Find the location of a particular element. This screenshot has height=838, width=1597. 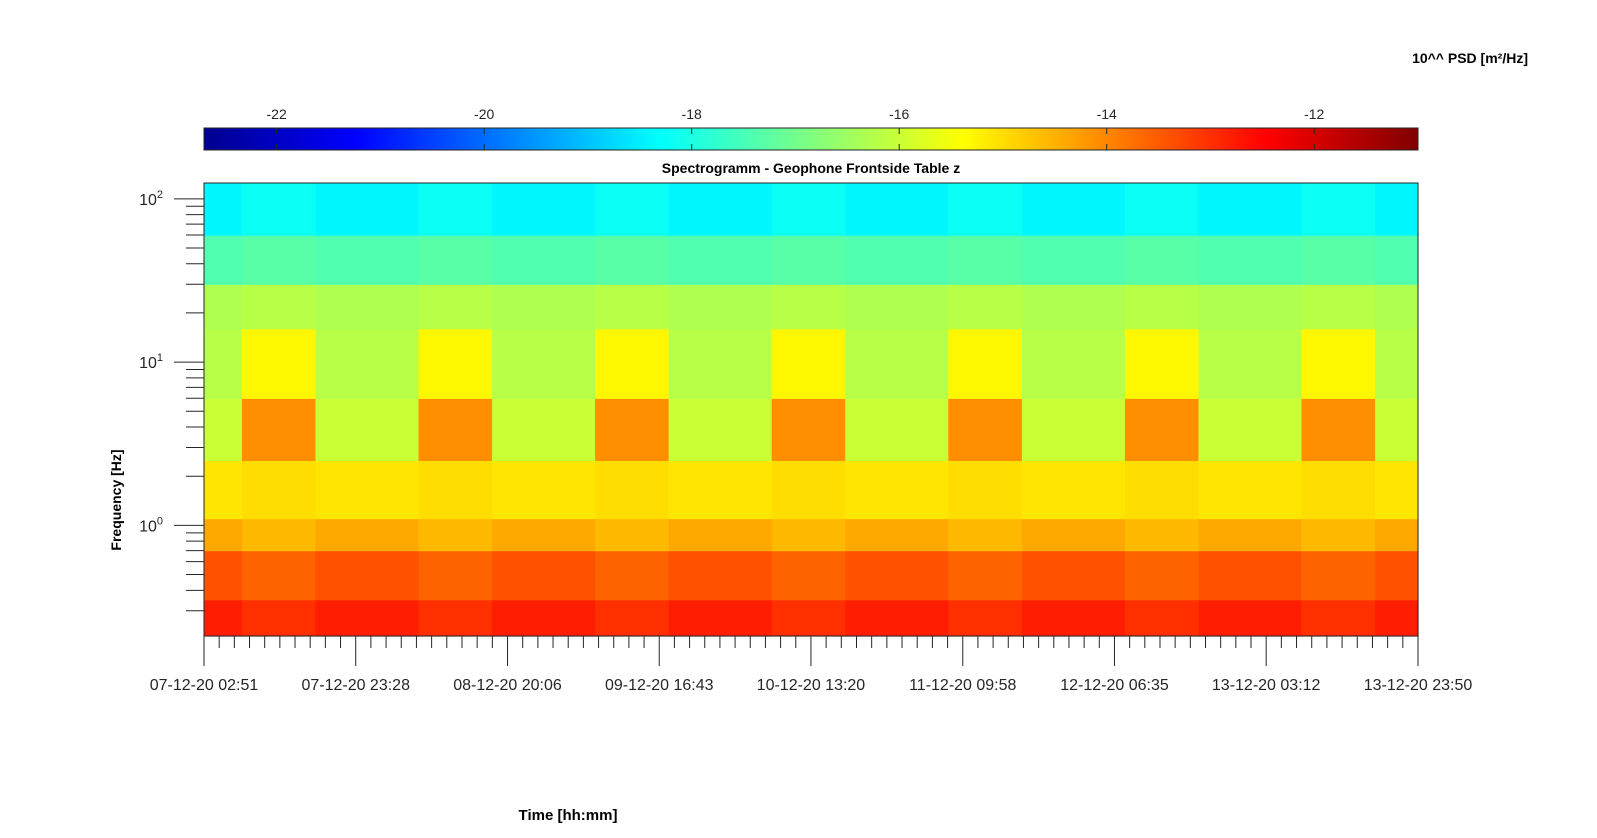

y-tick-label: 100 is located at coordinates (151, 525).